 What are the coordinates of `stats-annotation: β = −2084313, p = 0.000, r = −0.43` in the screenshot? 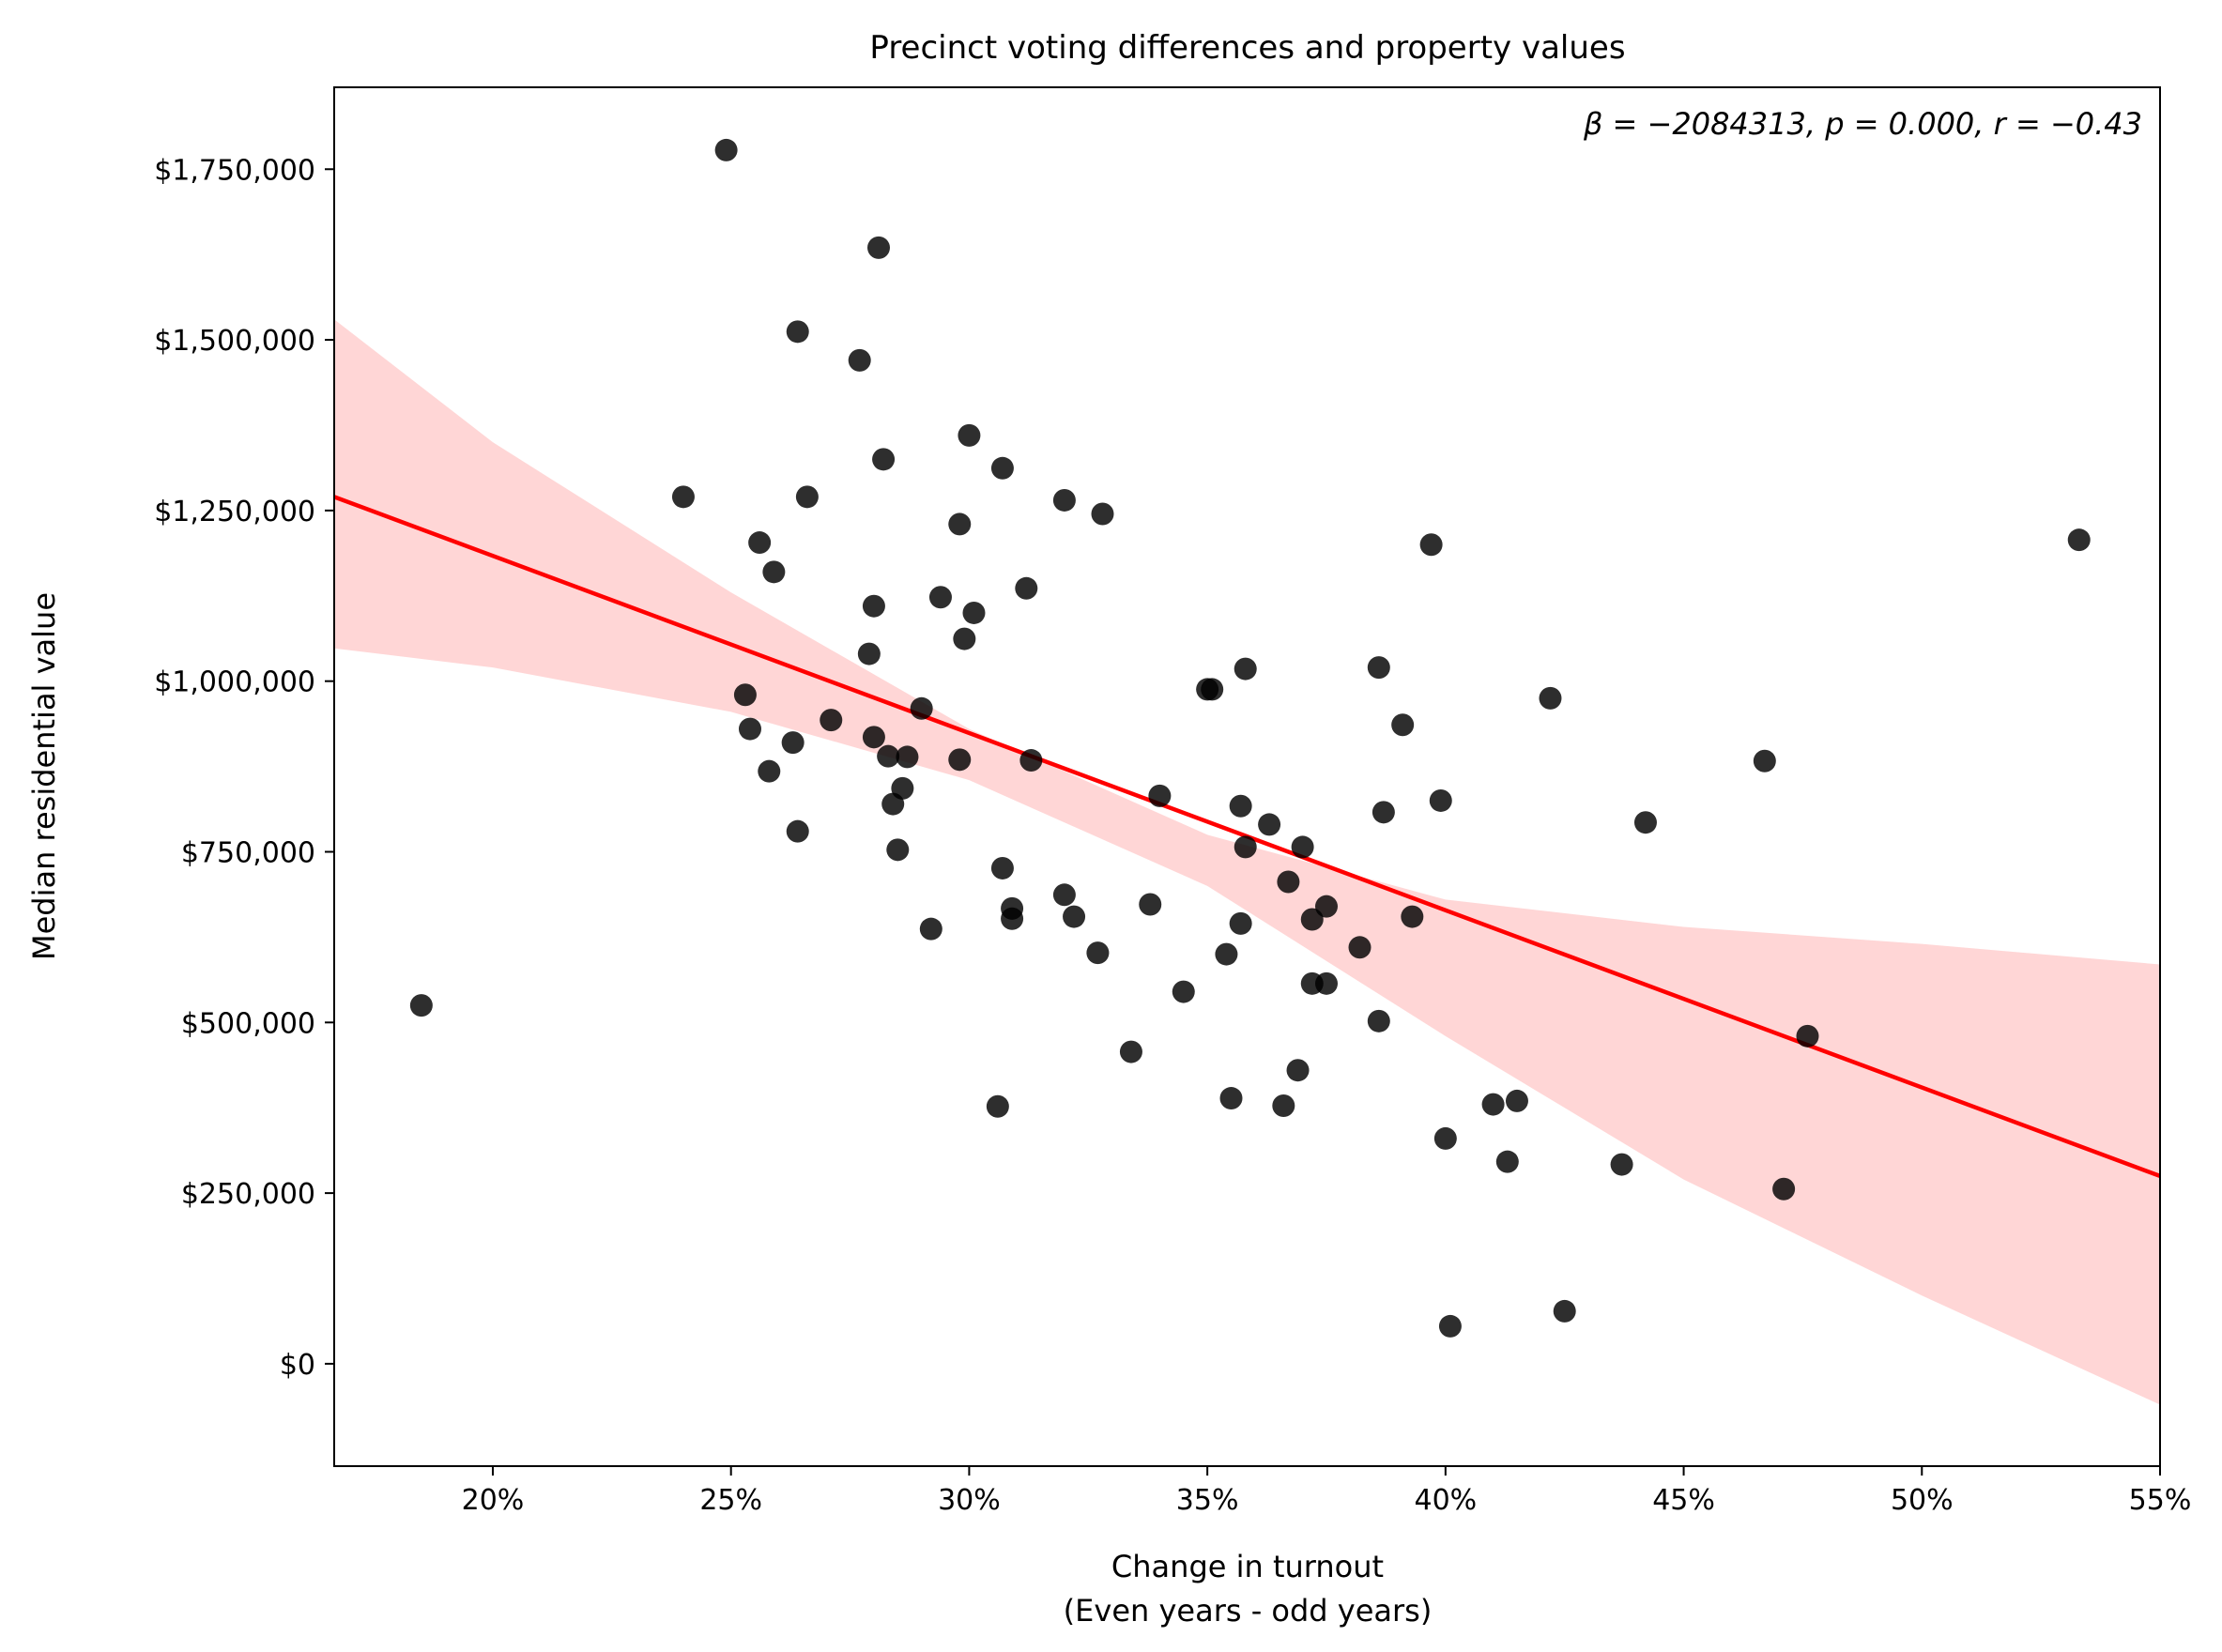 It's located at (1862, 124).